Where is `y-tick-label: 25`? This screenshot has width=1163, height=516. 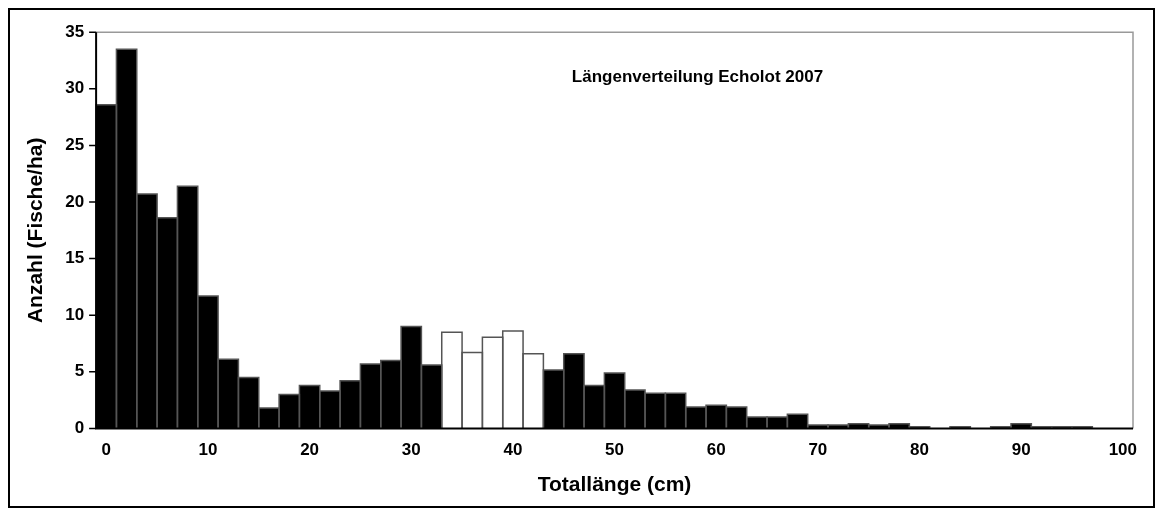
y-tick-label: 25 is located at coordinates (75, 145).